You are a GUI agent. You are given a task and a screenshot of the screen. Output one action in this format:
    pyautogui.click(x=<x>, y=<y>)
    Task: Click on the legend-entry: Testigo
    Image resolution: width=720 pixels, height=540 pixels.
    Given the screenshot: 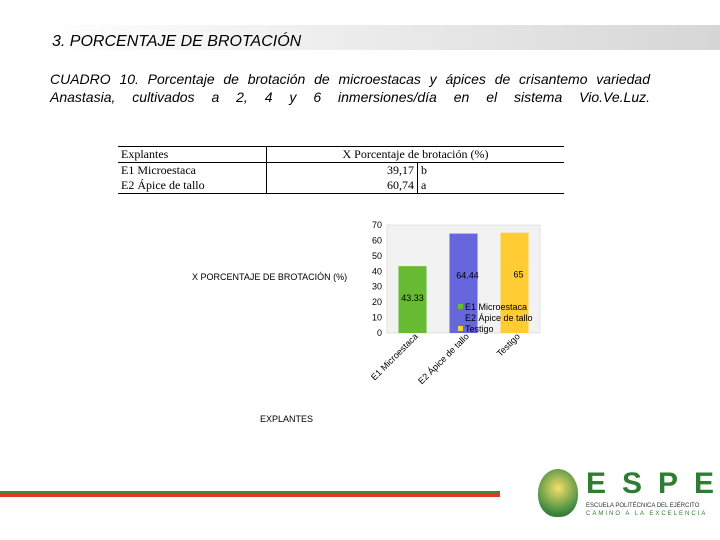 What is the action you would take?
    pyautogui.click(x=479, y=329)
    